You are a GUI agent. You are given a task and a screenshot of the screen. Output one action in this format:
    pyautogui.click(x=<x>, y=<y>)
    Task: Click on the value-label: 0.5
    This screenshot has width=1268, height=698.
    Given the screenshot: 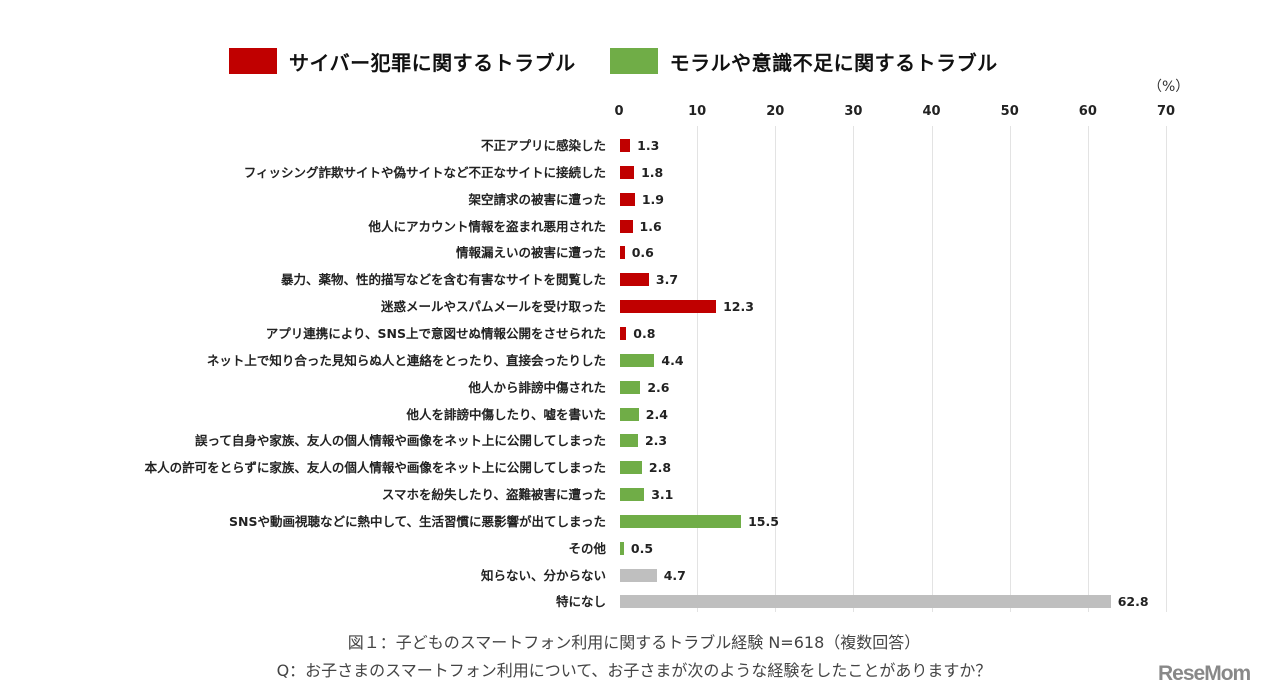 What is the action you would take?
    pyautogui.click(x=642, y=548)
    